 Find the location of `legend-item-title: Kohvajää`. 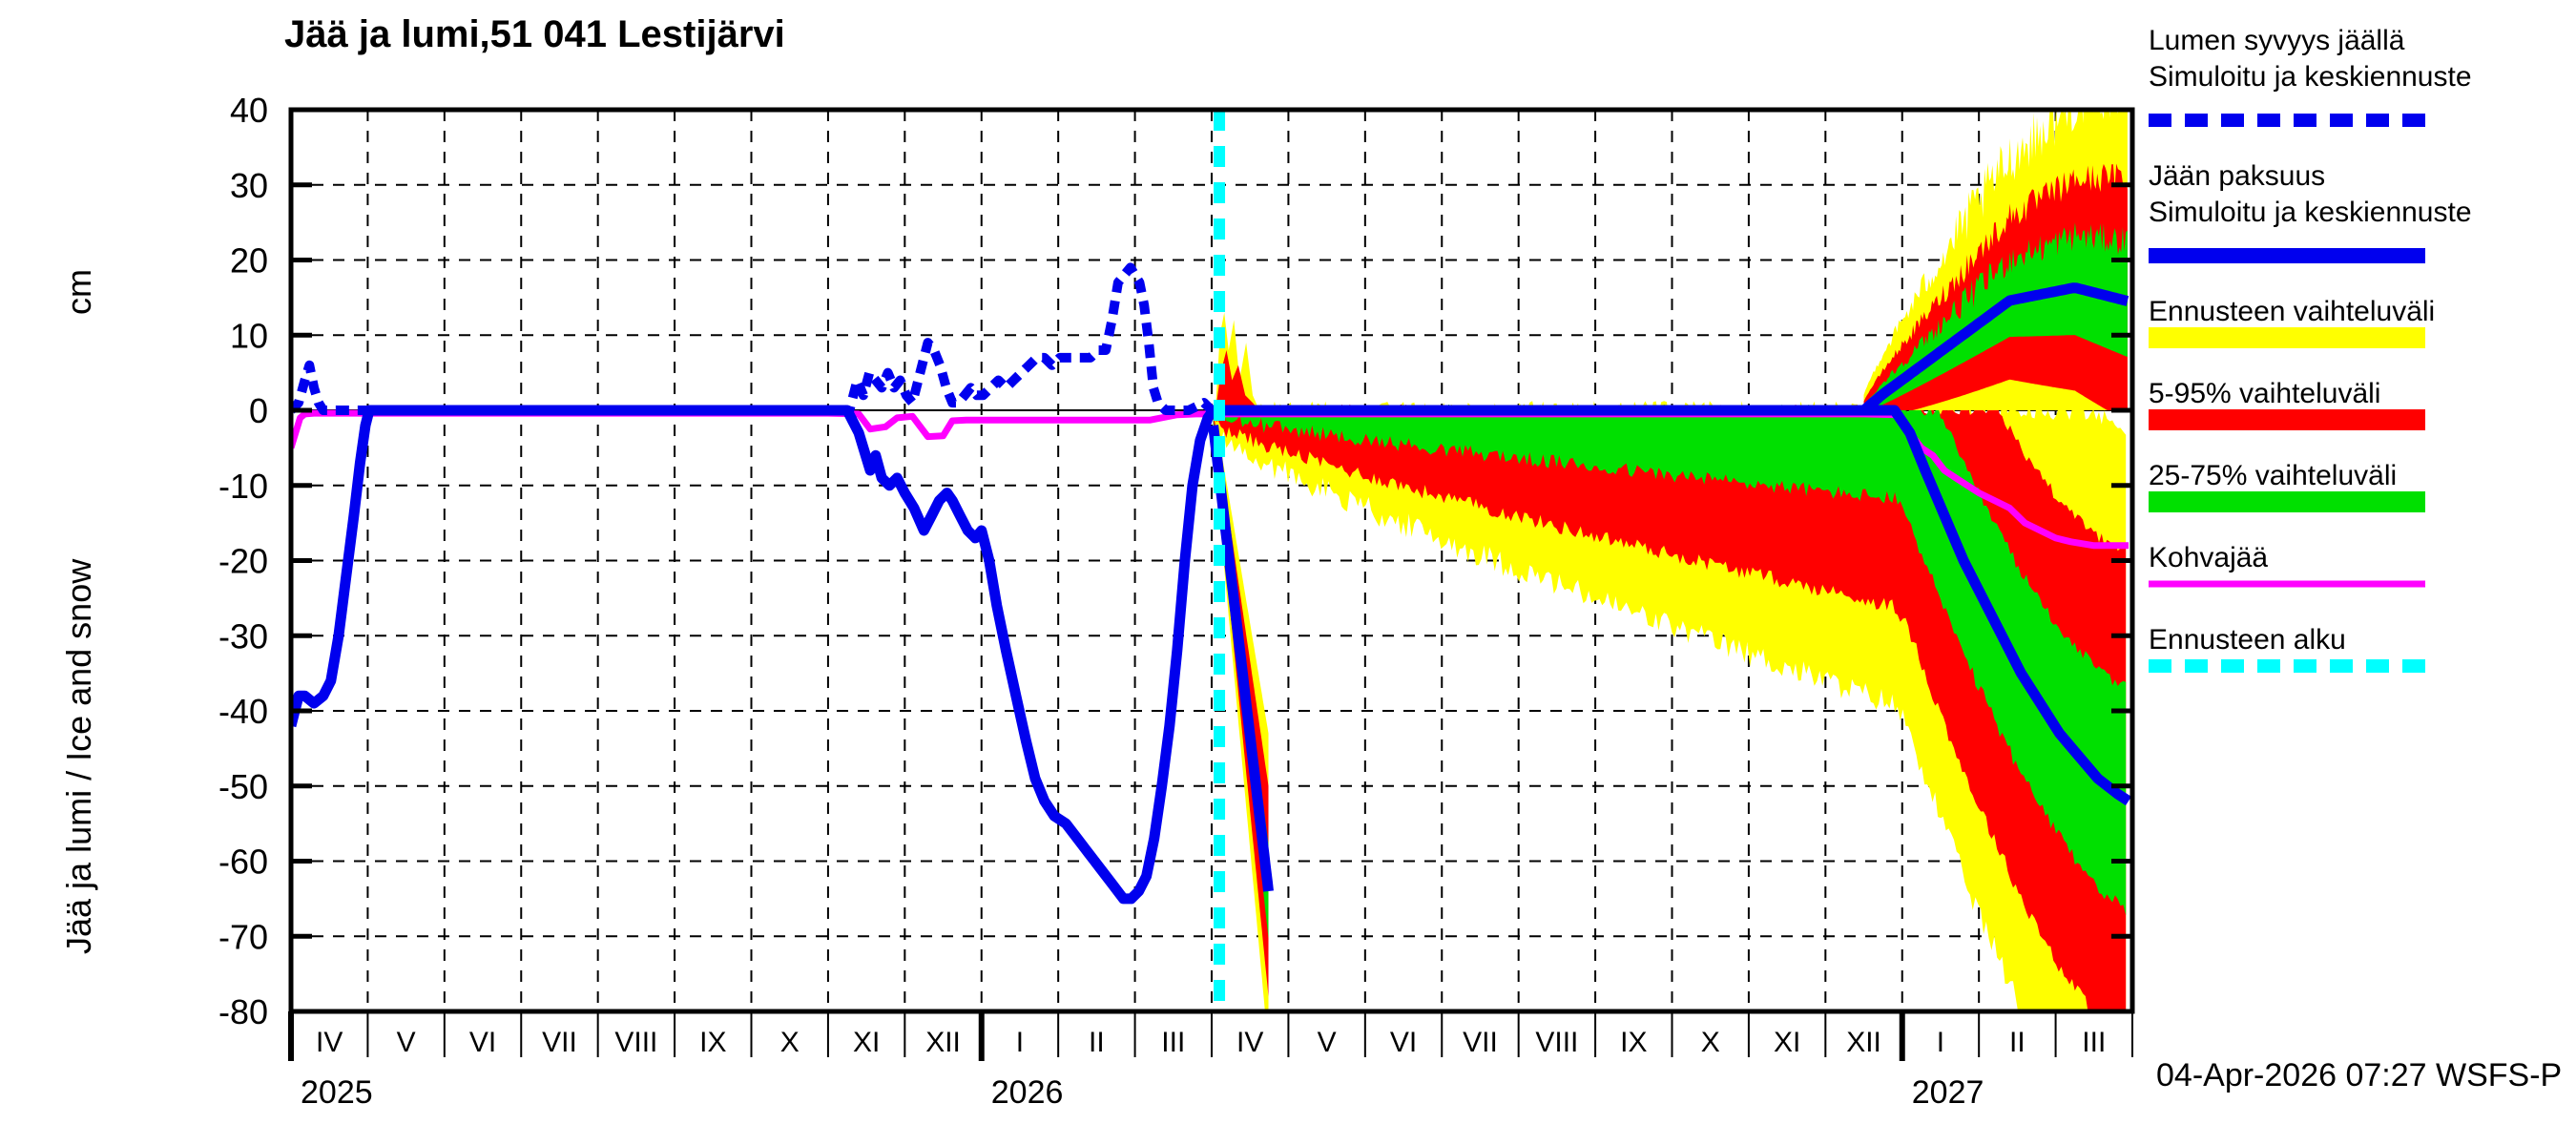

legend-item-title: Kohvajää is located at coordinates (2208, 557).